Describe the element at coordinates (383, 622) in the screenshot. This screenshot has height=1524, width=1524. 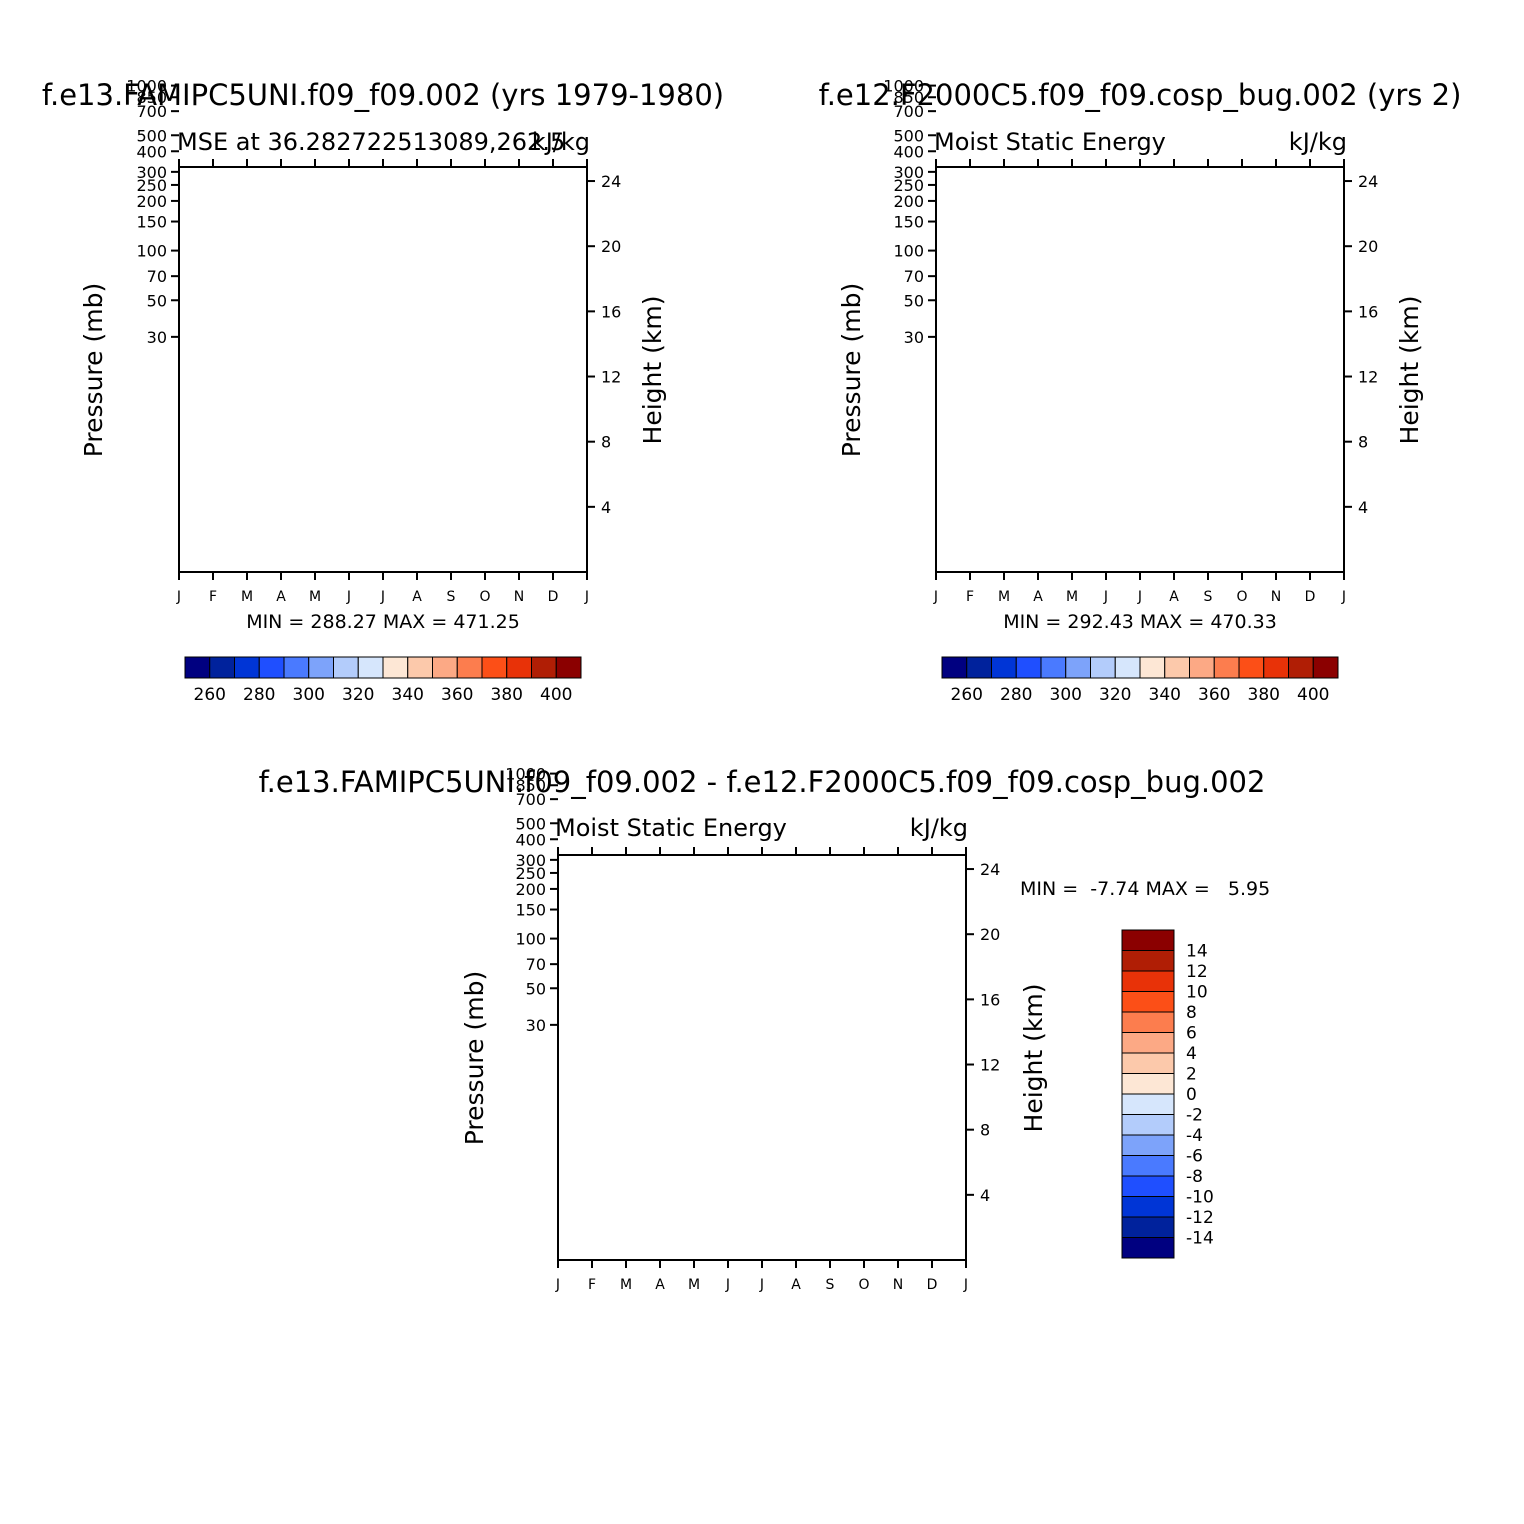
I see `panel1-stats: MIN = 288.27 MAX = 471.25` at that location.